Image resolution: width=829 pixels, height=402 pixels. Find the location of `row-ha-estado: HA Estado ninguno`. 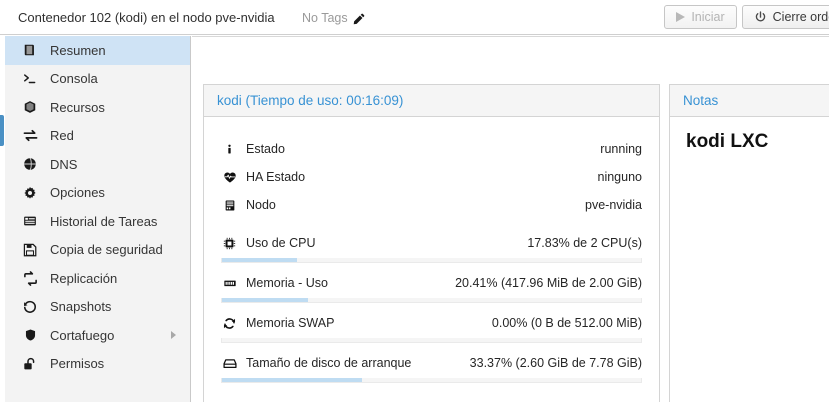

row-ha-estado: HA Estado ninguno is located at coordinates (431, 177).